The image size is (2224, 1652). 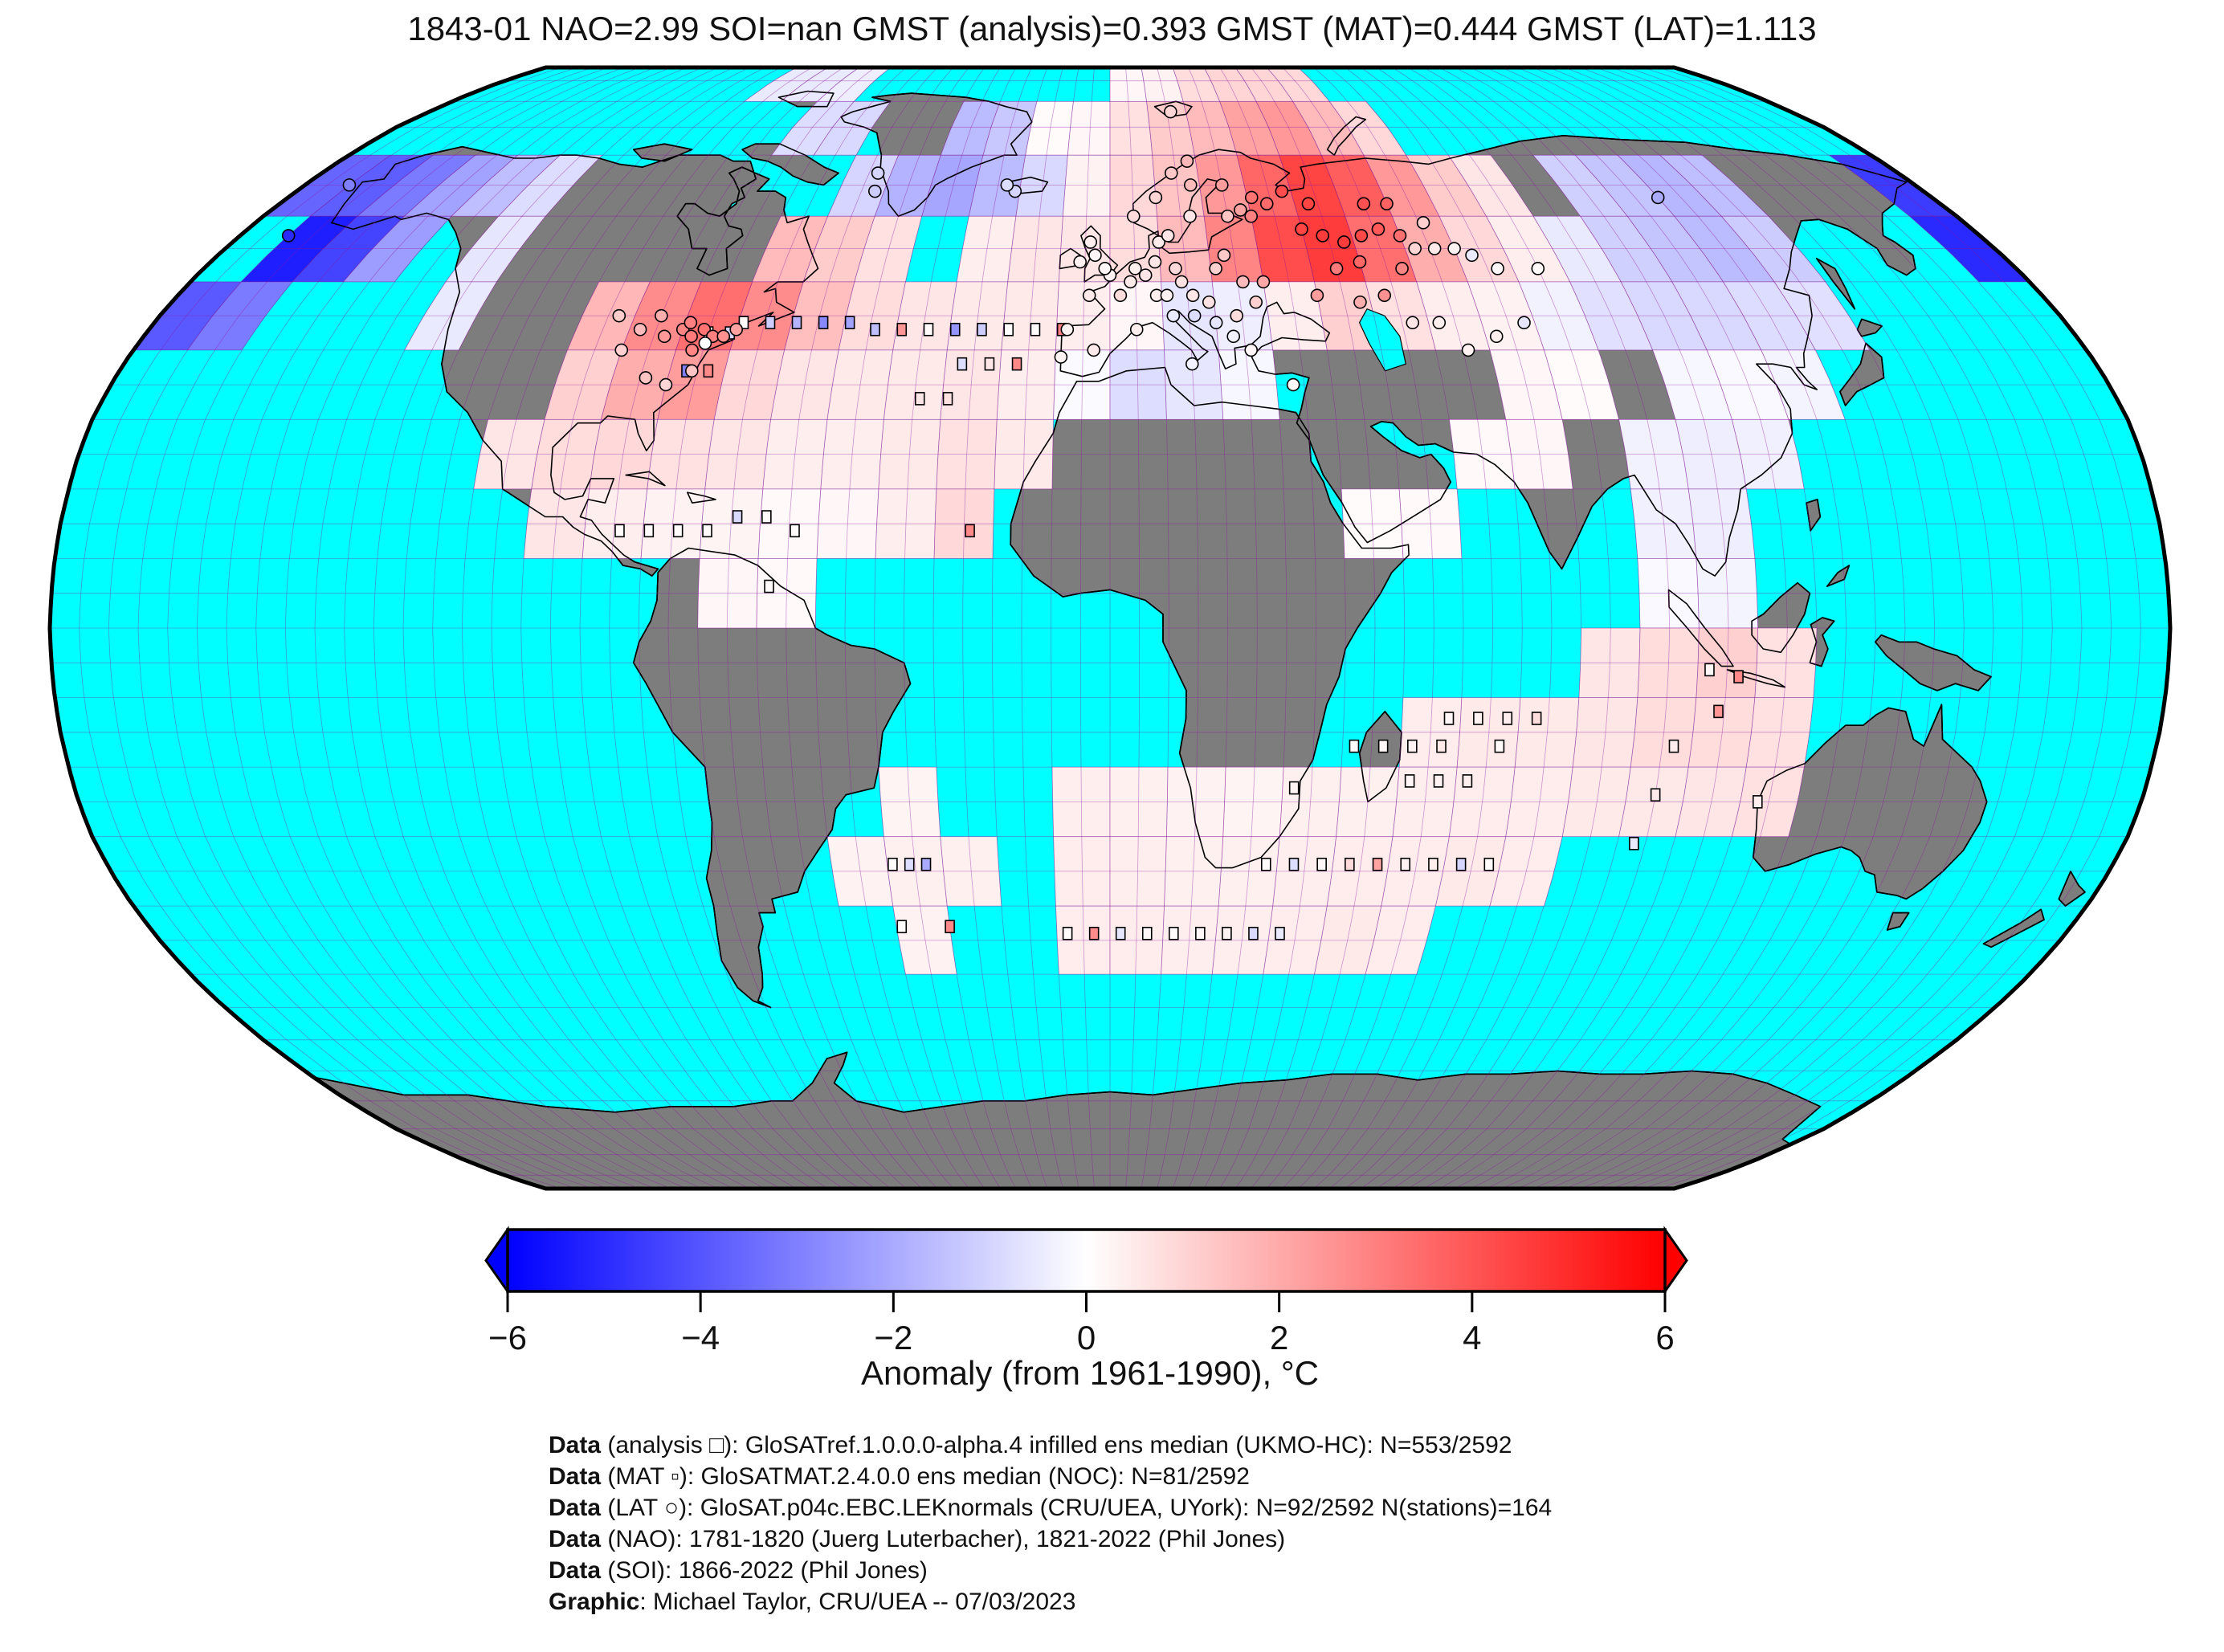 I want to click on colorbar-right-arrow, so click(x=1676, y=1260).